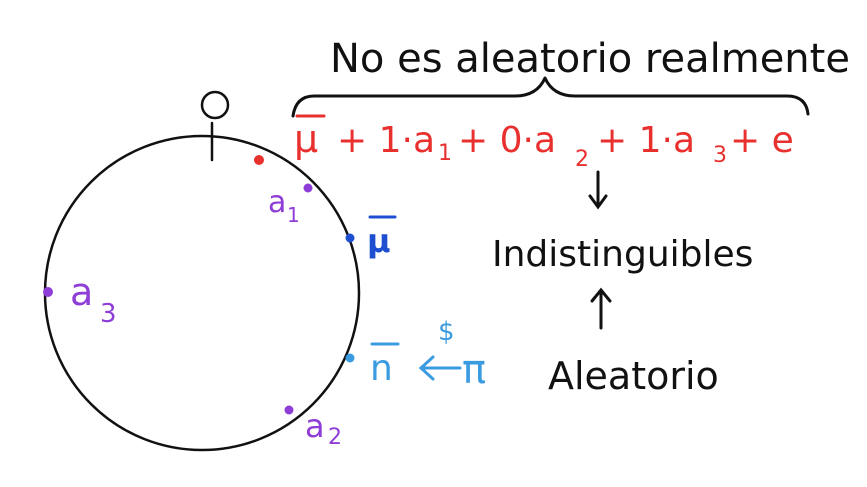 This screenshot has width=867, height=487. What do you see at coordinates (633, 376) in the screenshot?
I see `aleatorio-label: Aleatorio` at bounding box center [633, 376].